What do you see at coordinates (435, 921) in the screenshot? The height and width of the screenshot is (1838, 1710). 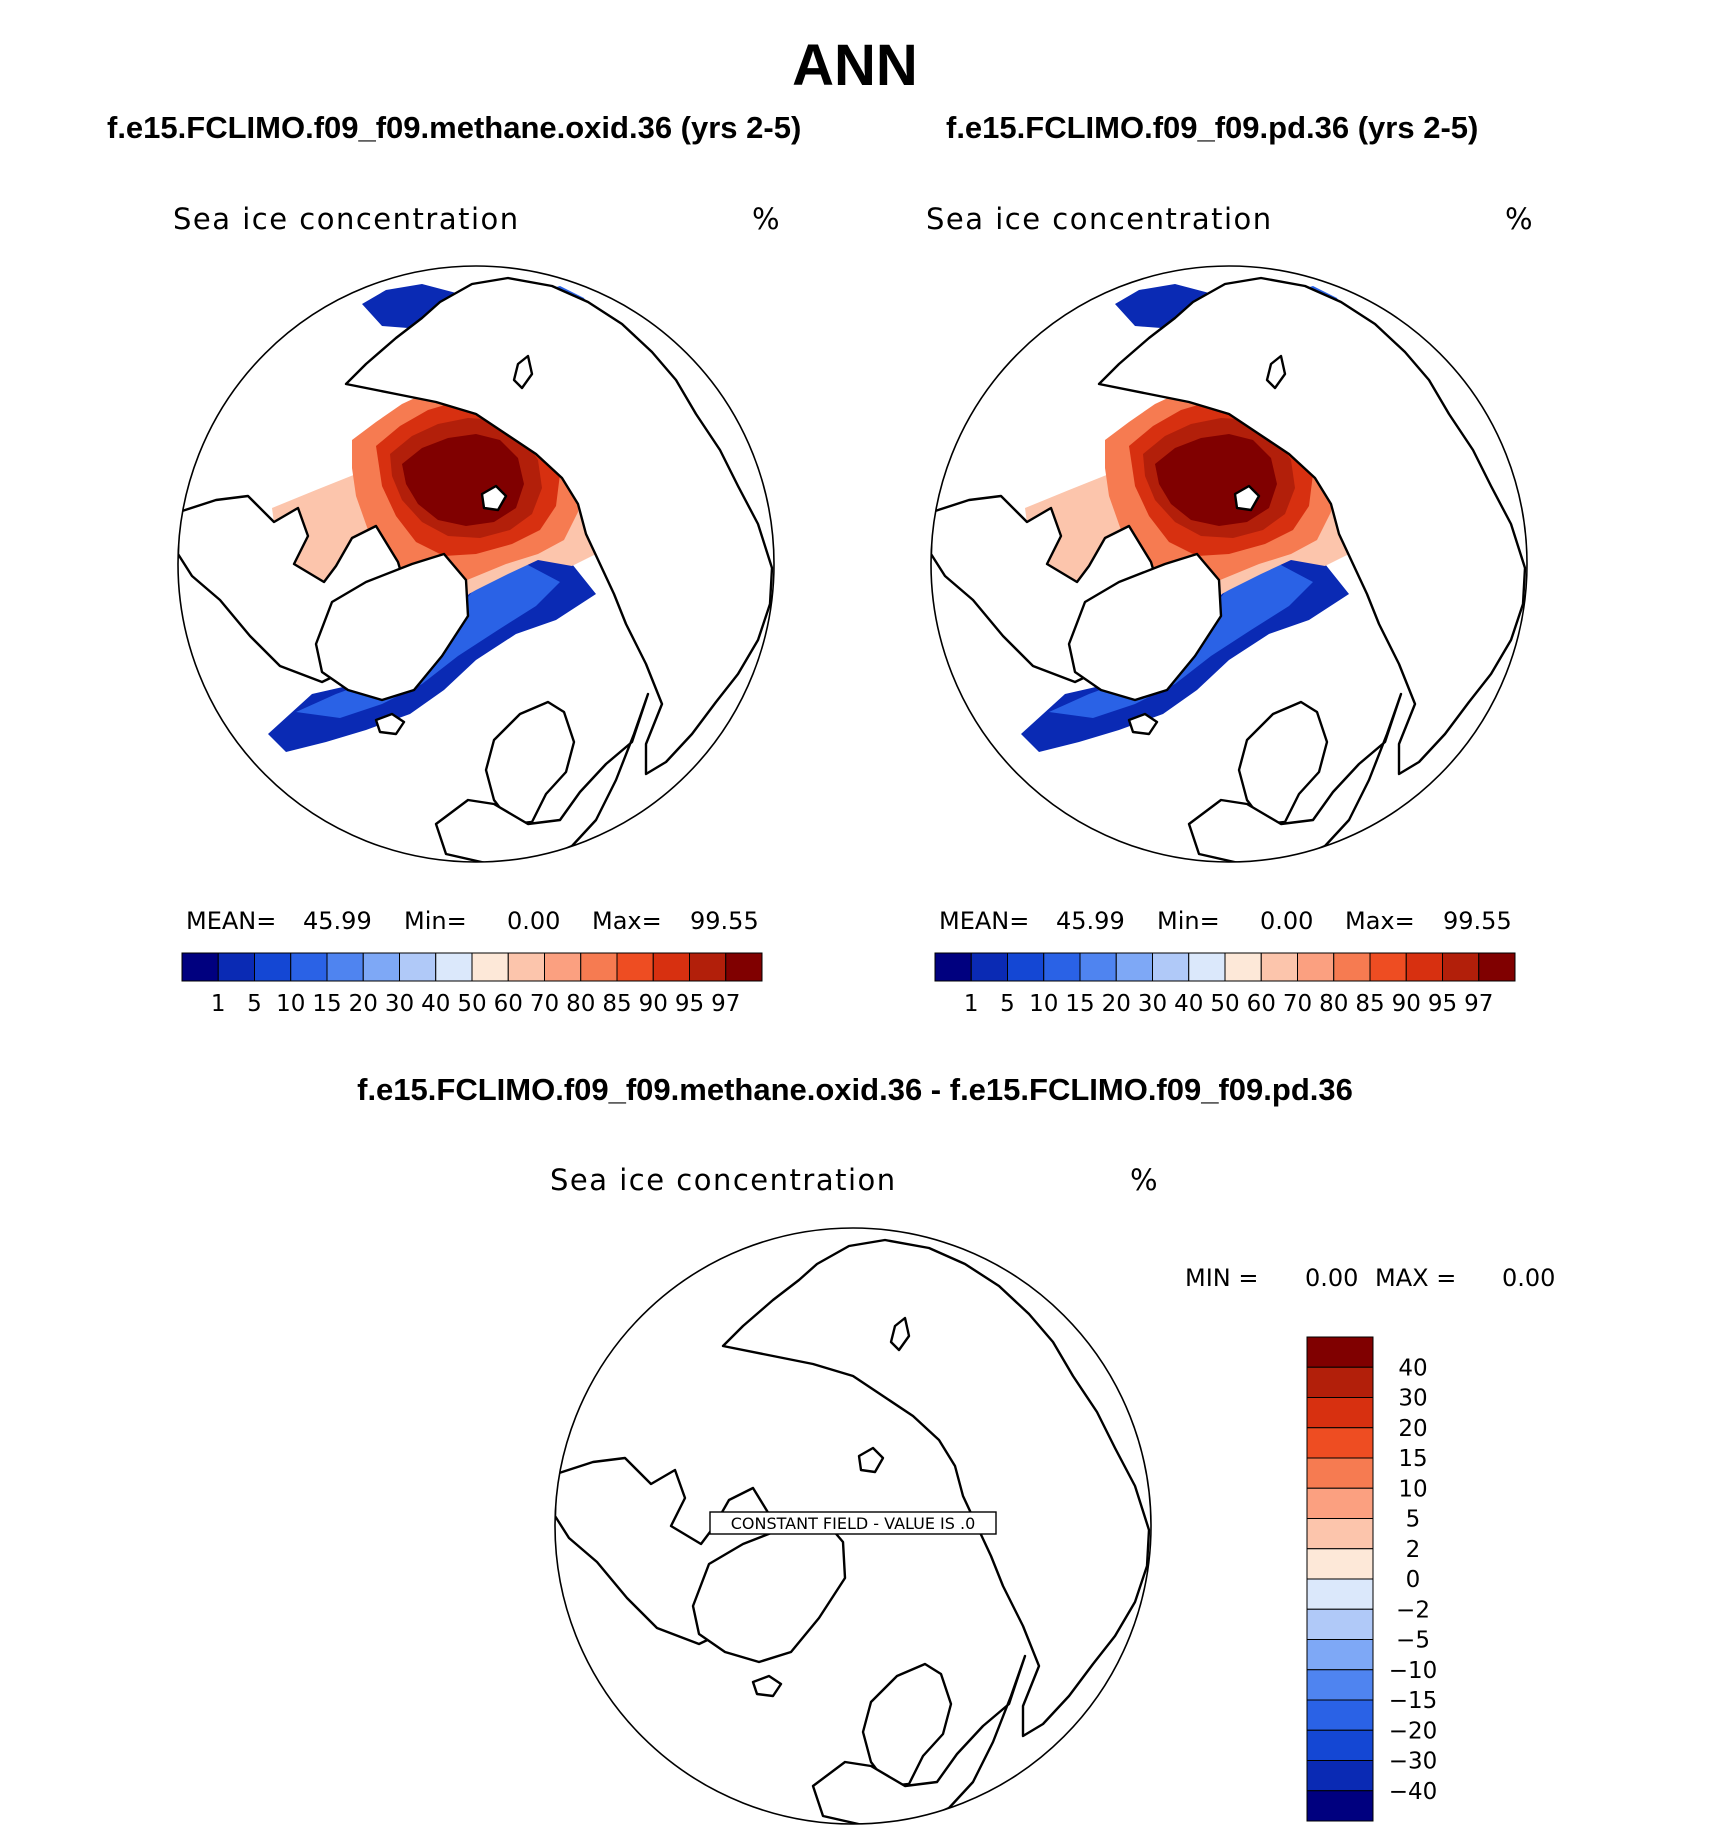 I see `panel1-min-label: Min=` at bounding box center [435, 921].